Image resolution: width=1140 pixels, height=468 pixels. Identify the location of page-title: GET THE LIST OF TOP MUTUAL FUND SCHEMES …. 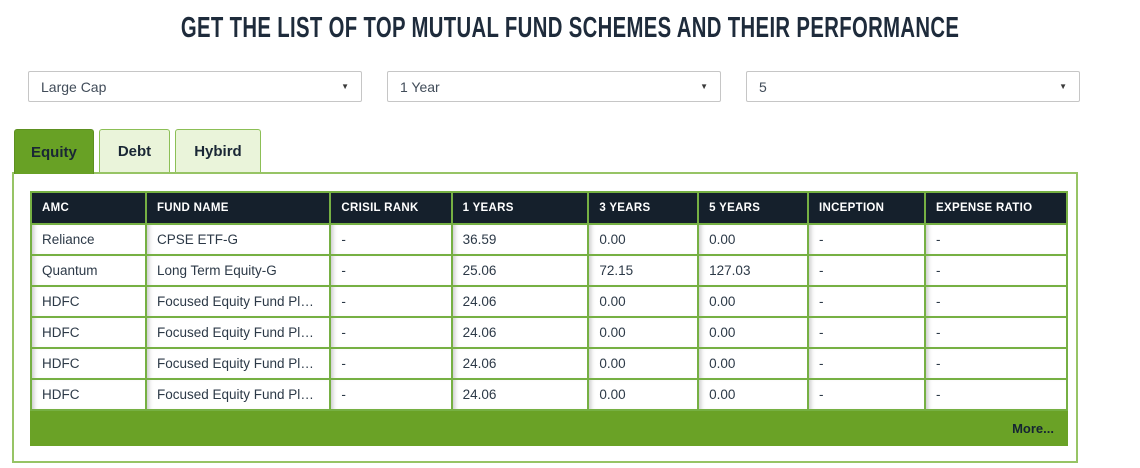
(570, 28).